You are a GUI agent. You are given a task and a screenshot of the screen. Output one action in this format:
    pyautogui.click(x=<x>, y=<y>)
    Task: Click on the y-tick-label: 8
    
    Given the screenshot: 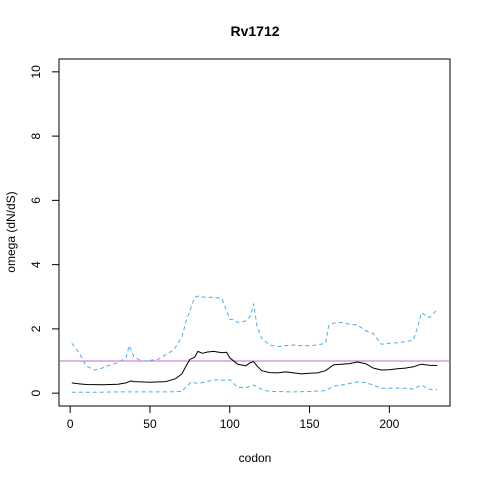 What is the action you would take?
    pyautogui.click(x=36, y=135)
    